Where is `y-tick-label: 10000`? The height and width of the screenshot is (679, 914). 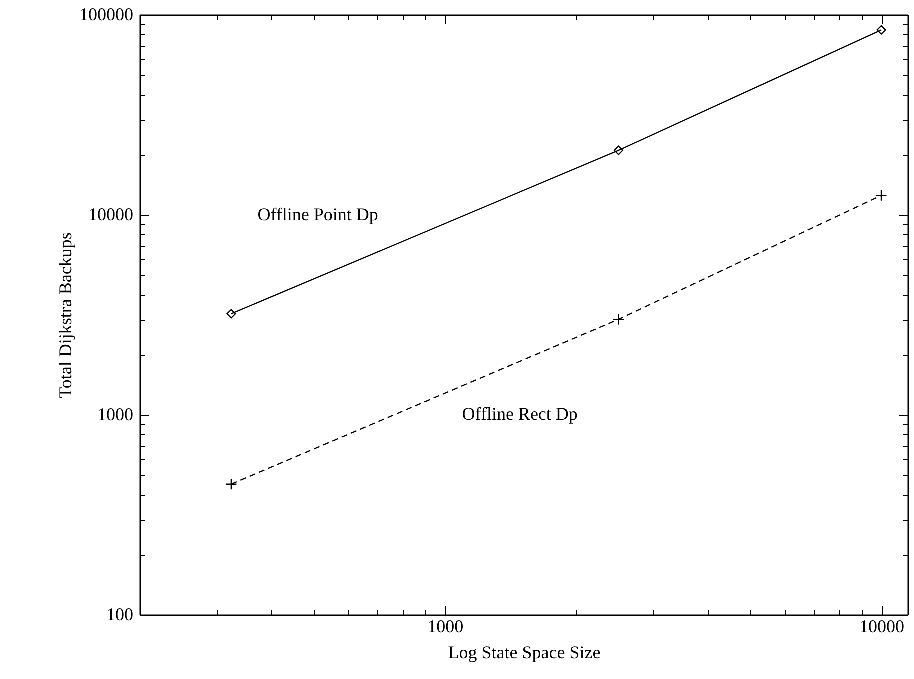
y-tick-label: 10000 is located at coordinates (111, 214).